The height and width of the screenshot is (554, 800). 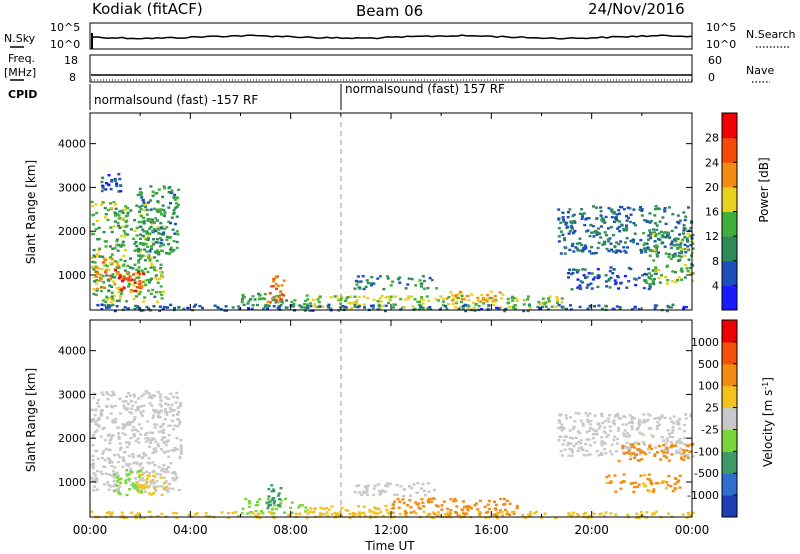 I want to click on velocity-colorbar-label: Velocity [m s-1], so click(x=768, y=422).